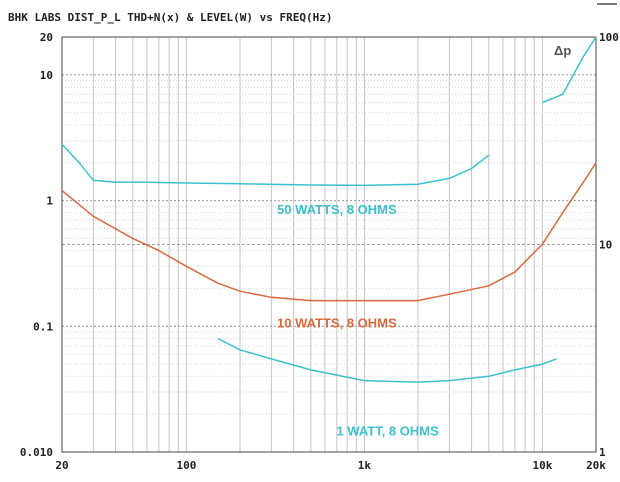 The height and width of the screenshot is (482, 620). I want to click on x-tick-label: 100, so click(186, 465).